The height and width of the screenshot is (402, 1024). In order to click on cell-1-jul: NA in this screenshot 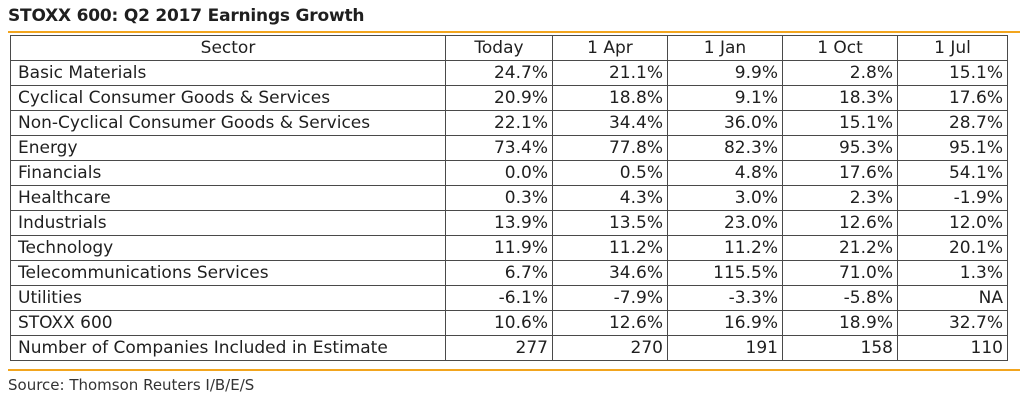, I will do `click(952, 298)`.